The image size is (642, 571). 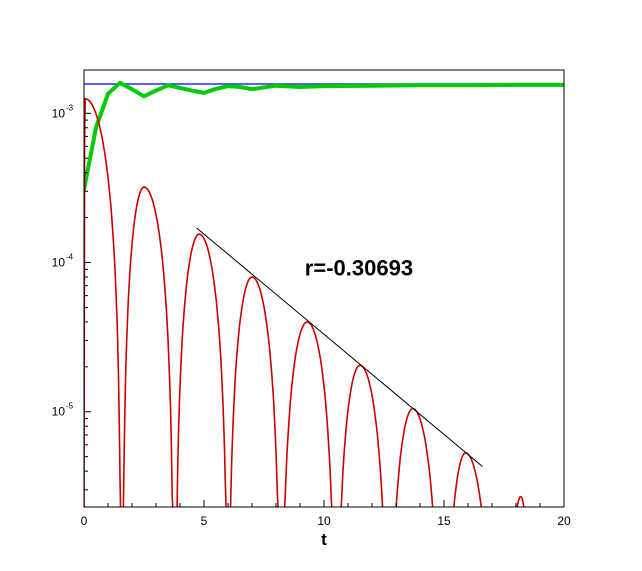 I want to click on growth-rate-annotation: r=-0.30693, so click(x=359, y=267).